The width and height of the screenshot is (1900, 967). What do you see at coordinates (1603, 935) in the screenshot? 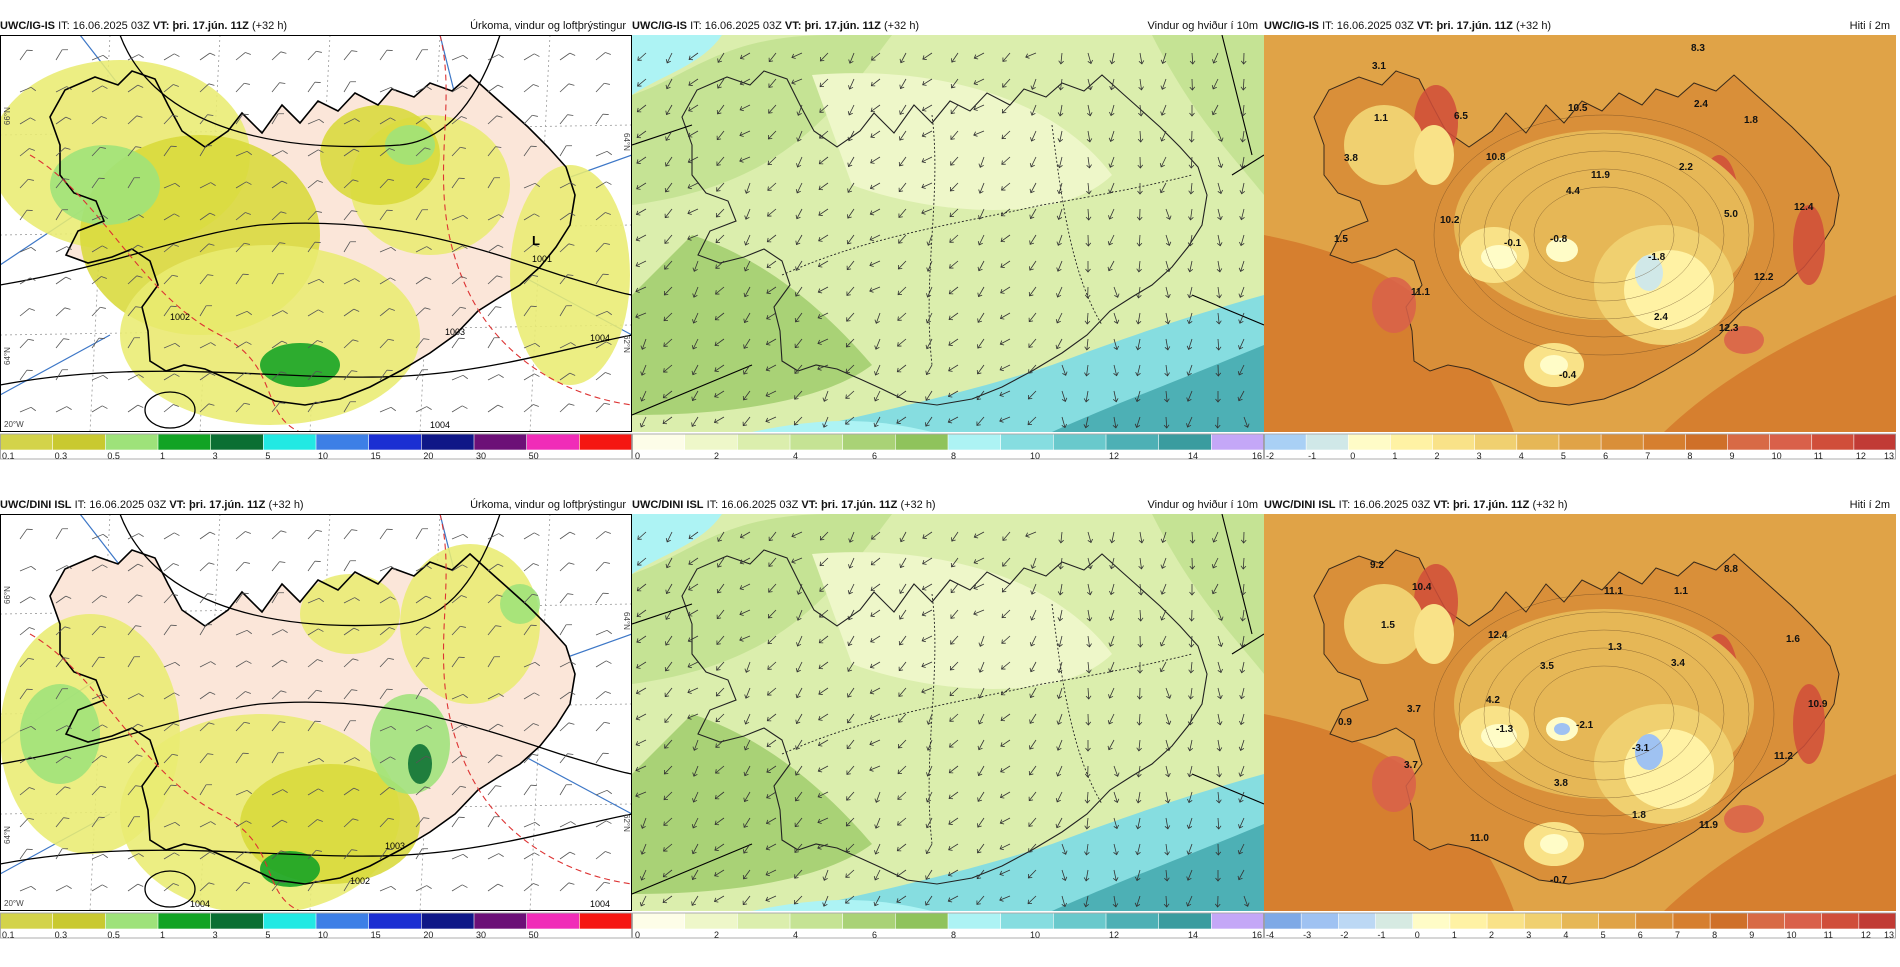
I see `legend-label: 5` at bounding box center [1603, 935].